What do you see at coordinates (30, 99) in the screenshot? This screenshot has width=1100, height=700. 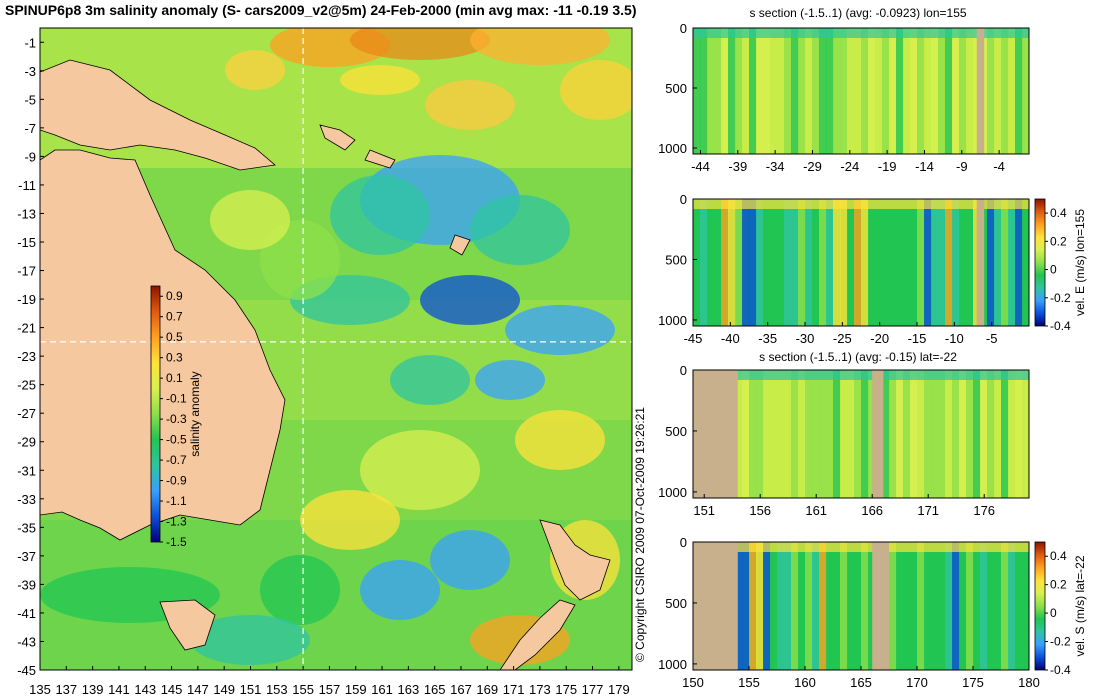 I see `map-y-tick-label: -5` at bounding box center [30, 99].